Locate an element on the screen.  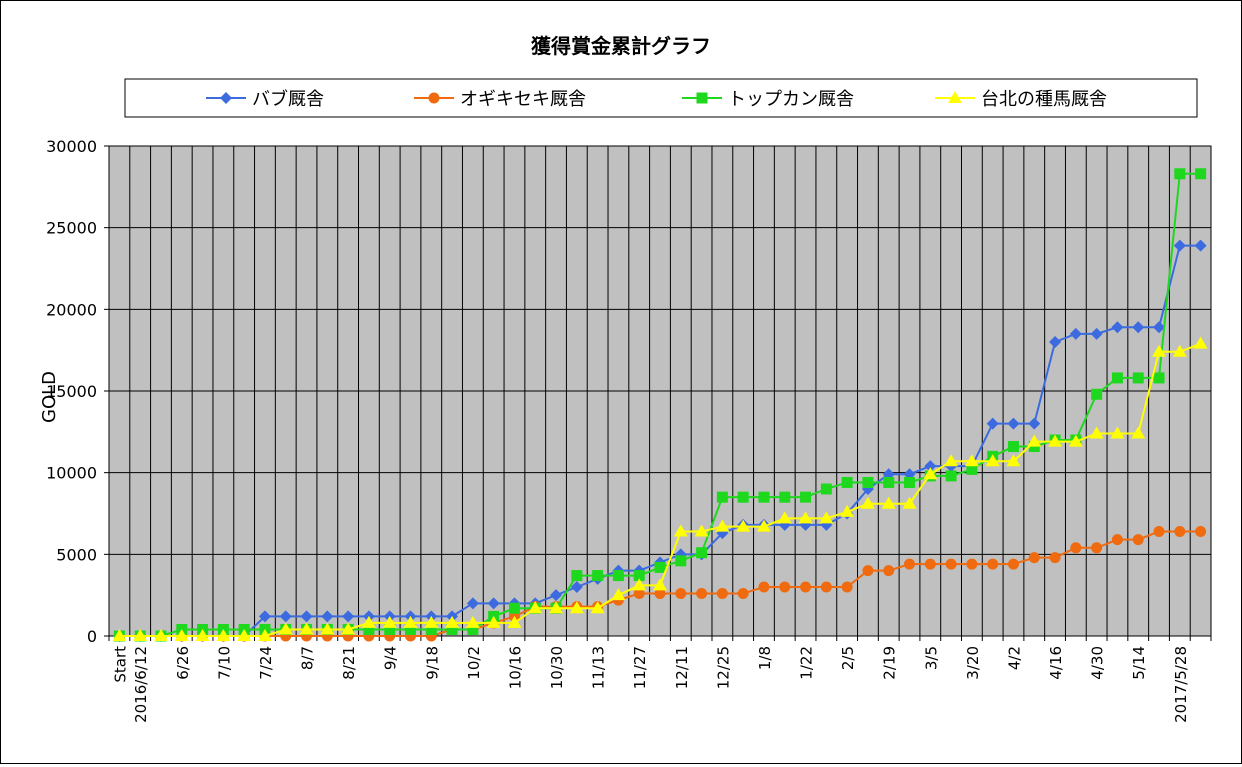
chart-title: 獲得賞金累計グラフ is located at coordinates (621, 46).